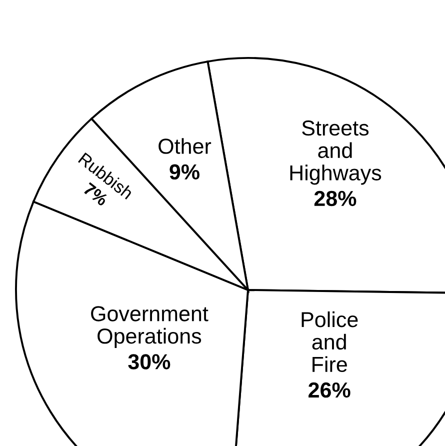  Describe the element at coordinates (149, 362) in the screenshot. I see `data-label: 30%` at that location.